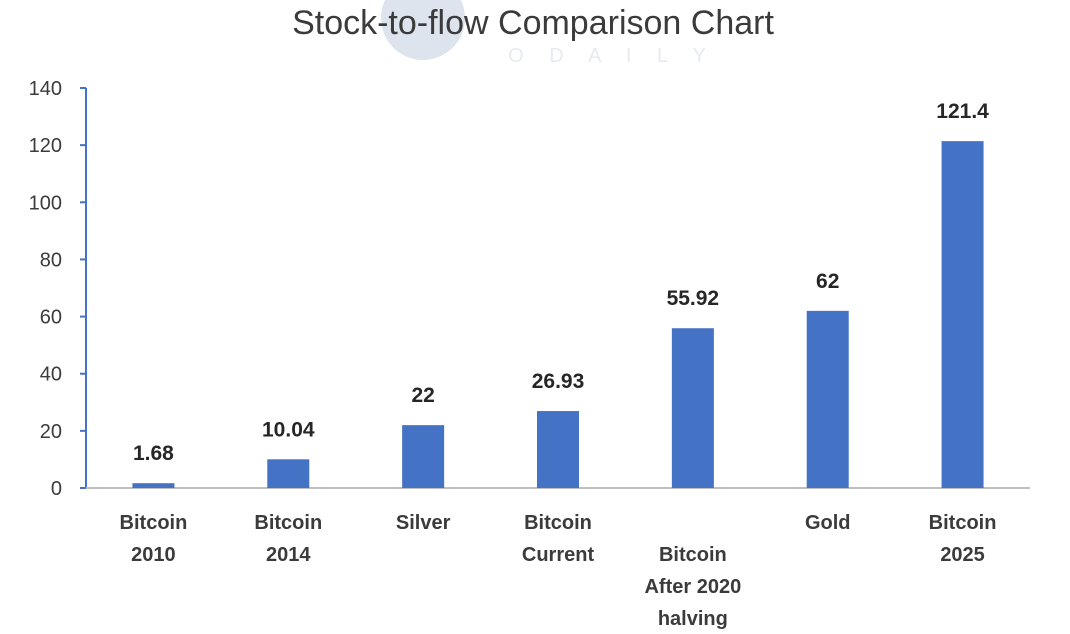  Describe the element at coordinates (288, 555) in the screenshot. I see `category-label-line: 2014` at that location.